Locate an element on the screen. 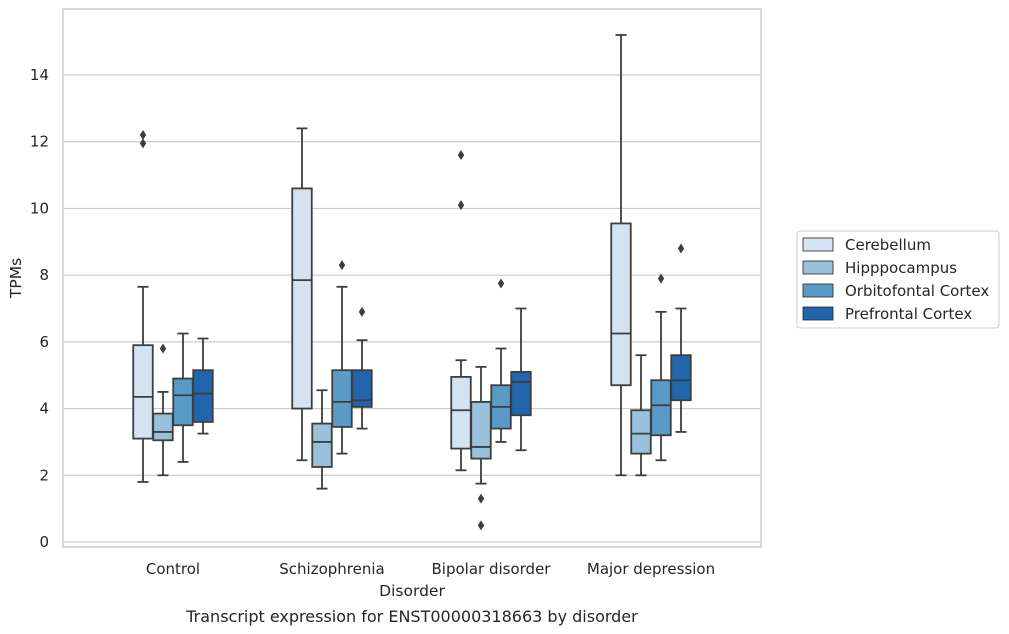 This screenshot has width=1009, height=634. y-tick-label: 12 is located at coordinates (39, 142).